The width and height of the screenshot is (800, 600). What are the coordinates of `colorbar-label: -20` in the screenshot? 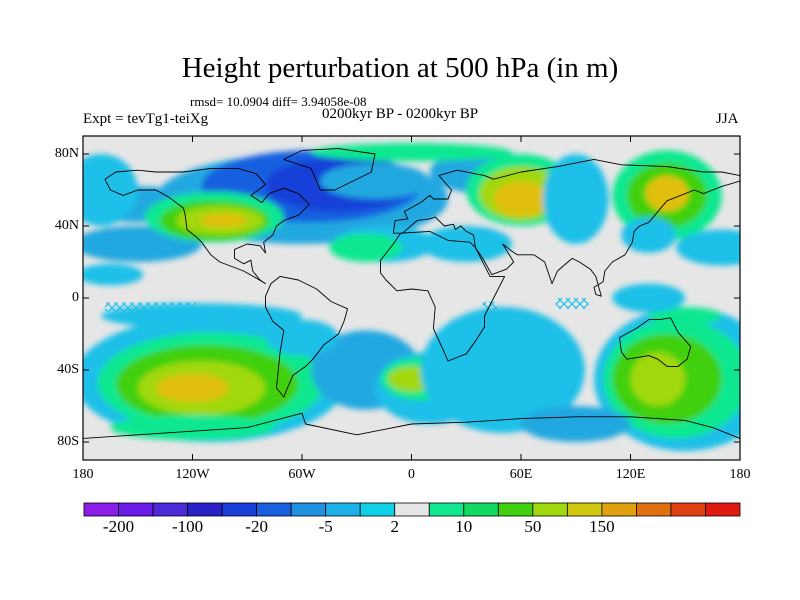 It's located at (256, 526).